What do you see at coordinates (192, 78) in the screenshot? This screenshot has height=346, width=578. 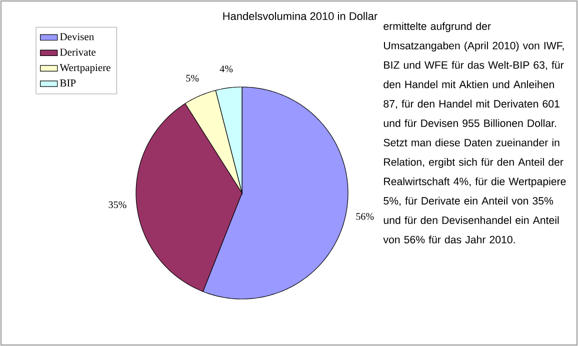 I see `data-label: 5%` at bounding box center [192, 78].